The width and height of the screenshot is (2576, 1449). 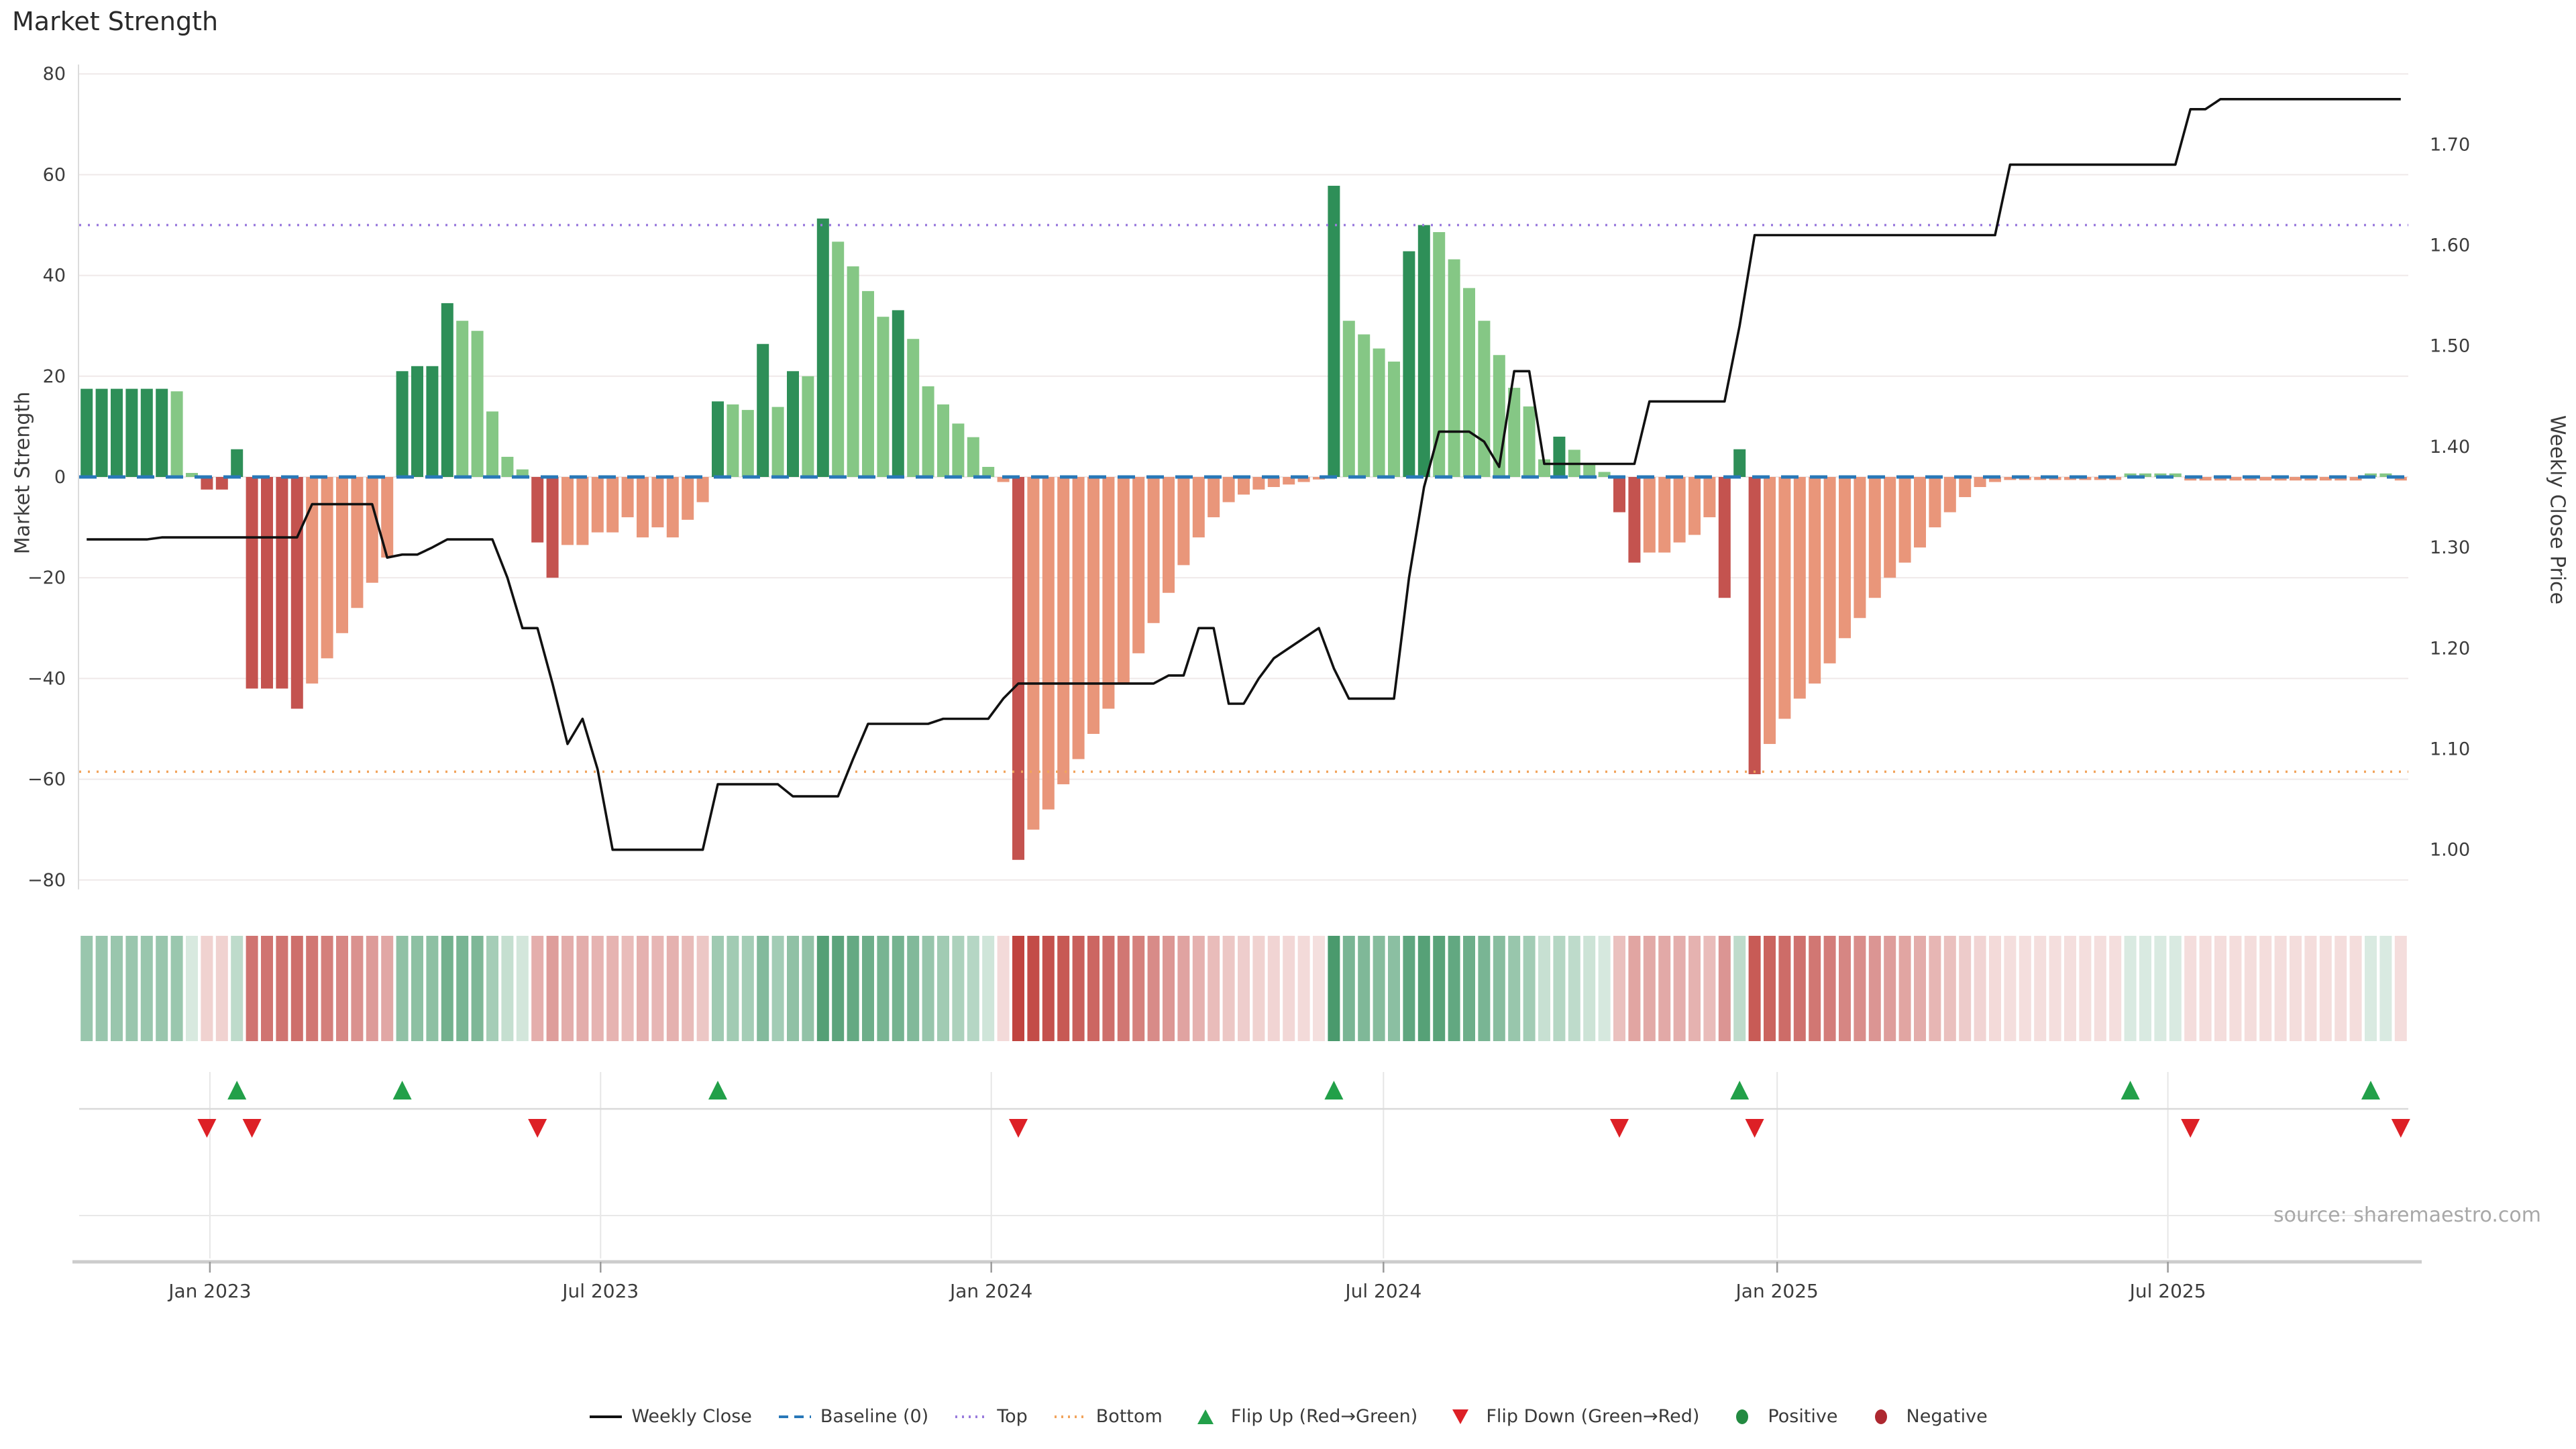 I want to click on left-tick-label: −80, so click(x=47, y=880).